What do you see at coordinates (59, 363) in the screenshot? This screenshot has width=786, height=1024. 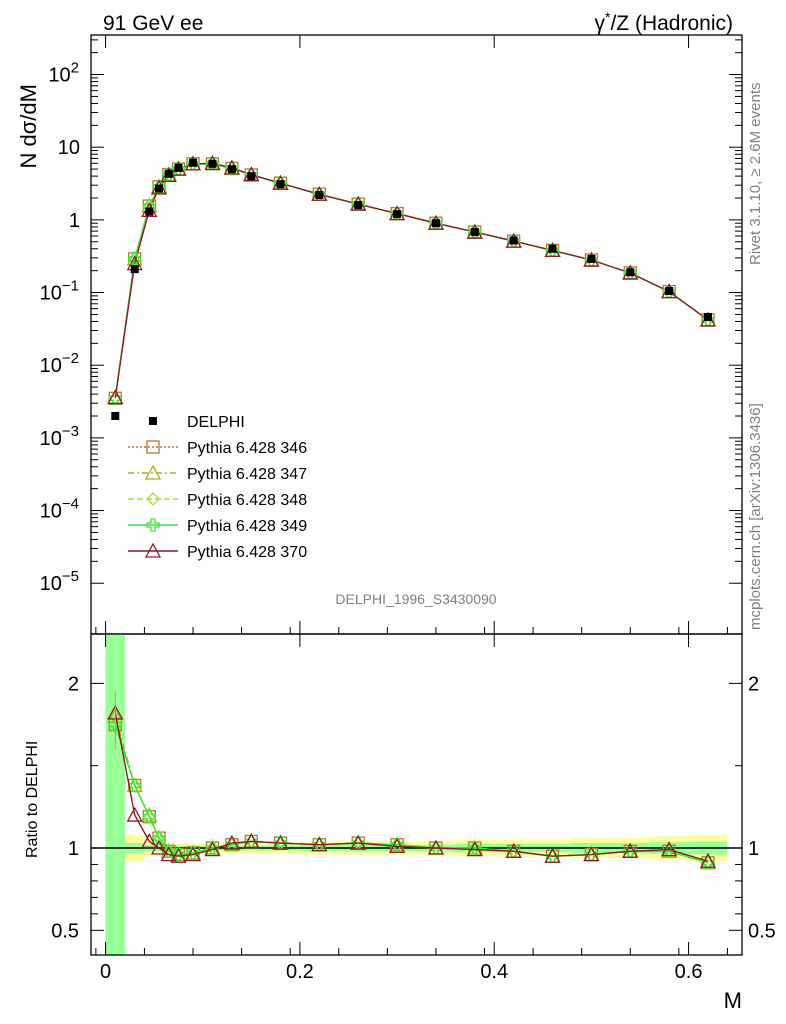 I see `y-tick-label: 10⁻²` at bounding box center [59, 363].